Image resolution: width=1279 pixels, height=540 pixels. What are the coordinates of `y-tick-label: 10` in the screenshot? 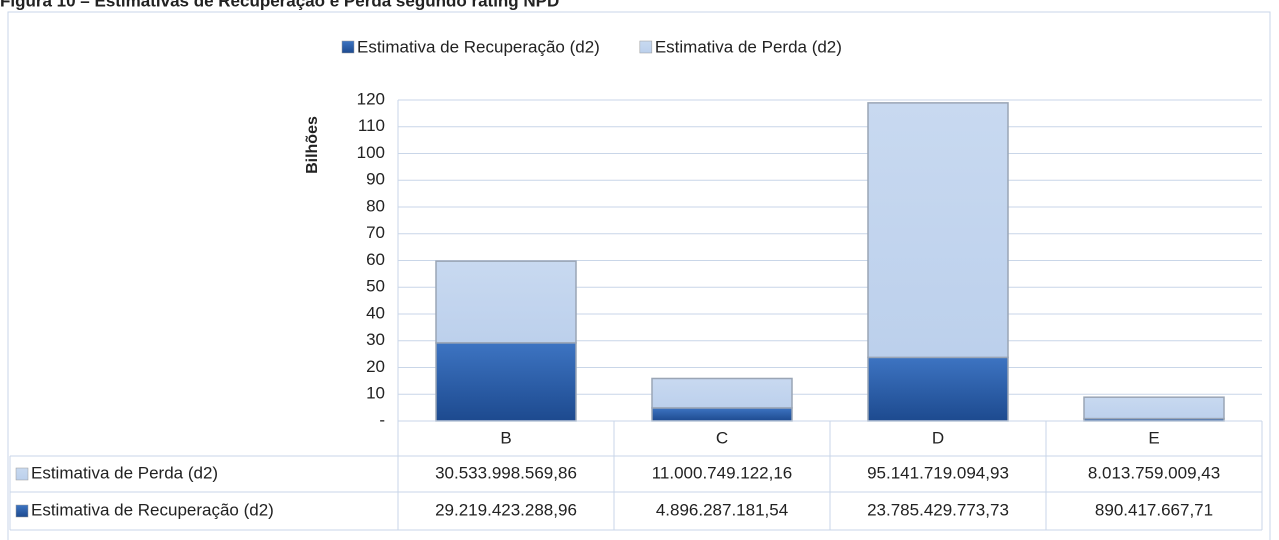 It's located at (375, 393).